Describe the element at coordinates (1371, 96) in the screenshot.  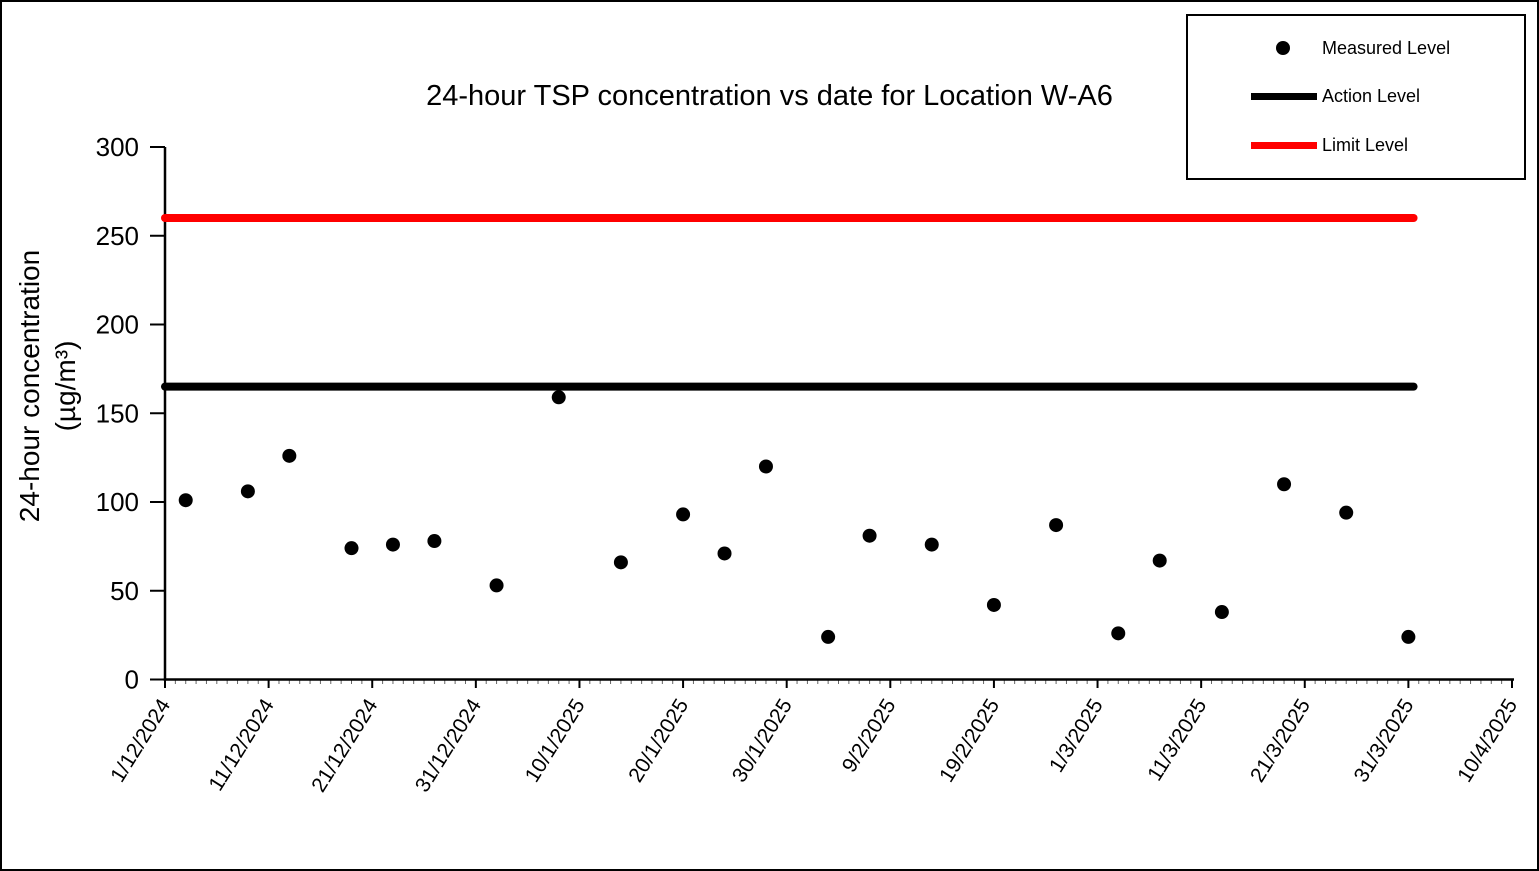
I see `legend-label: Action Level` at that location.